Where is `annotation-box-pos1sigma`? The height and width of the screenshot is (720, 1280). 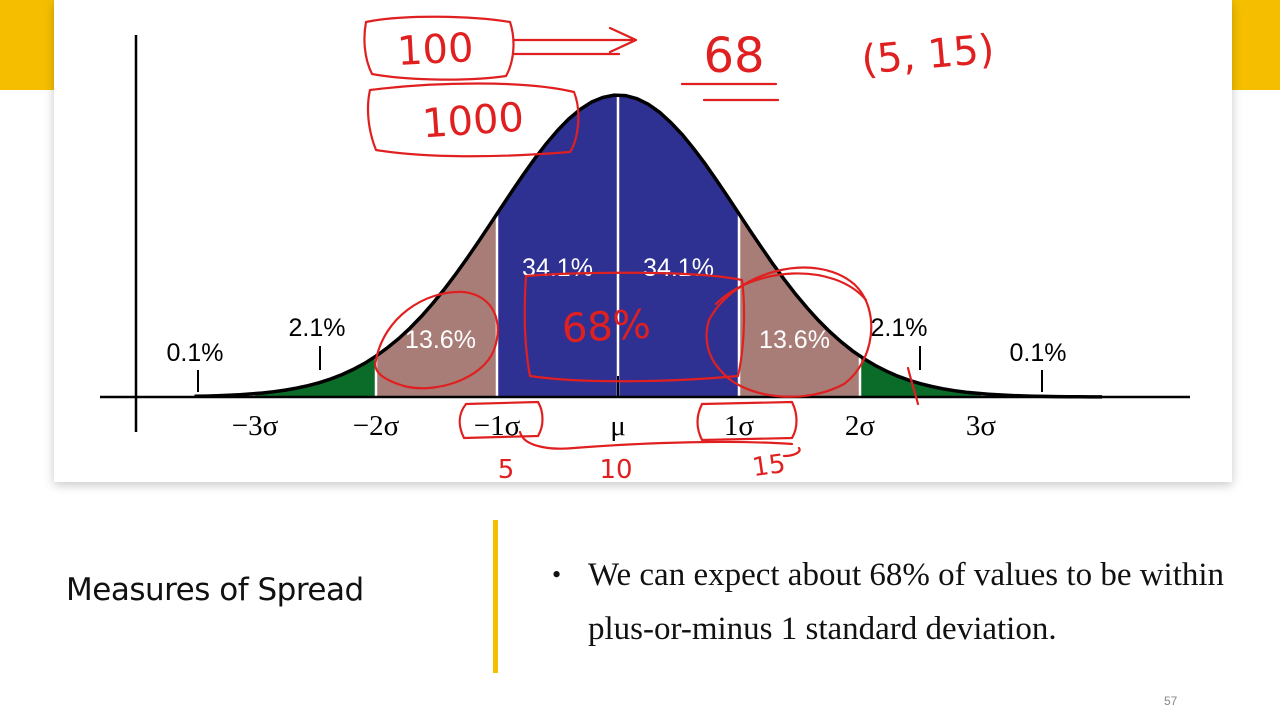 annotation-box-pos1sigma is located at coordinates (747, 421).